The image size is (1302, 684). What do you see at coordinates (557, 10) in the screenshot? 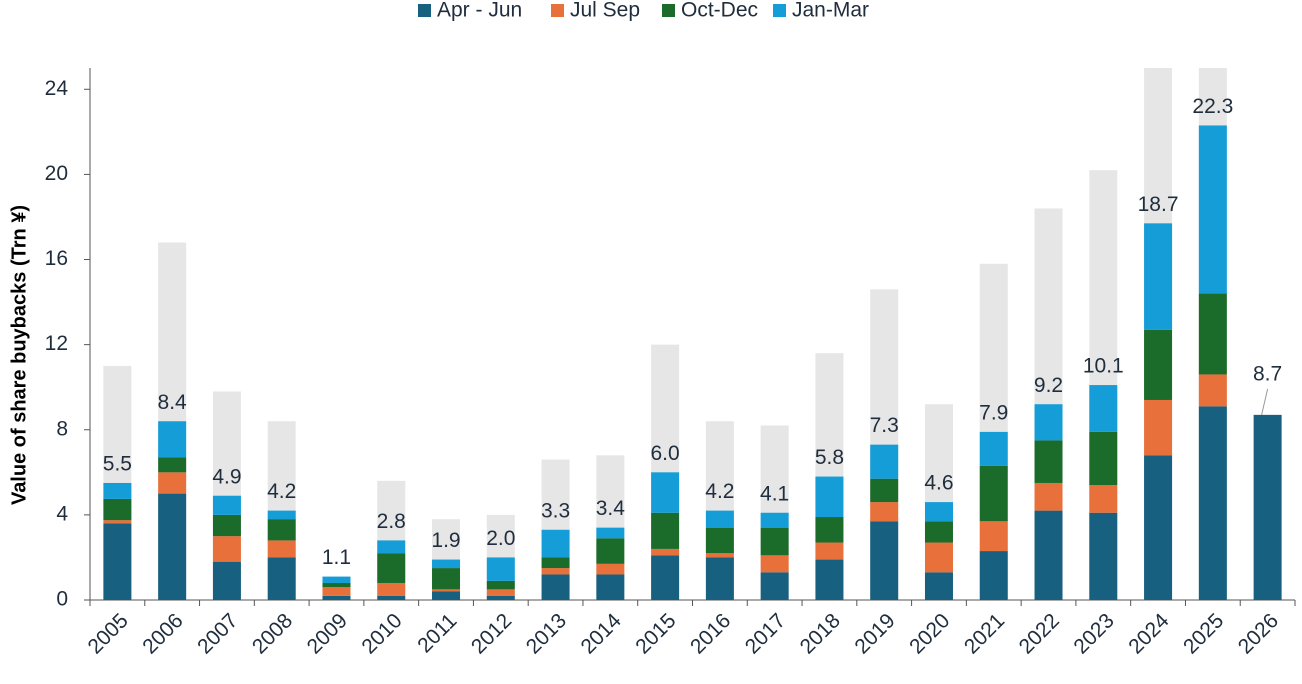
I see `legend-swatch` at bounding box center [557, 10].